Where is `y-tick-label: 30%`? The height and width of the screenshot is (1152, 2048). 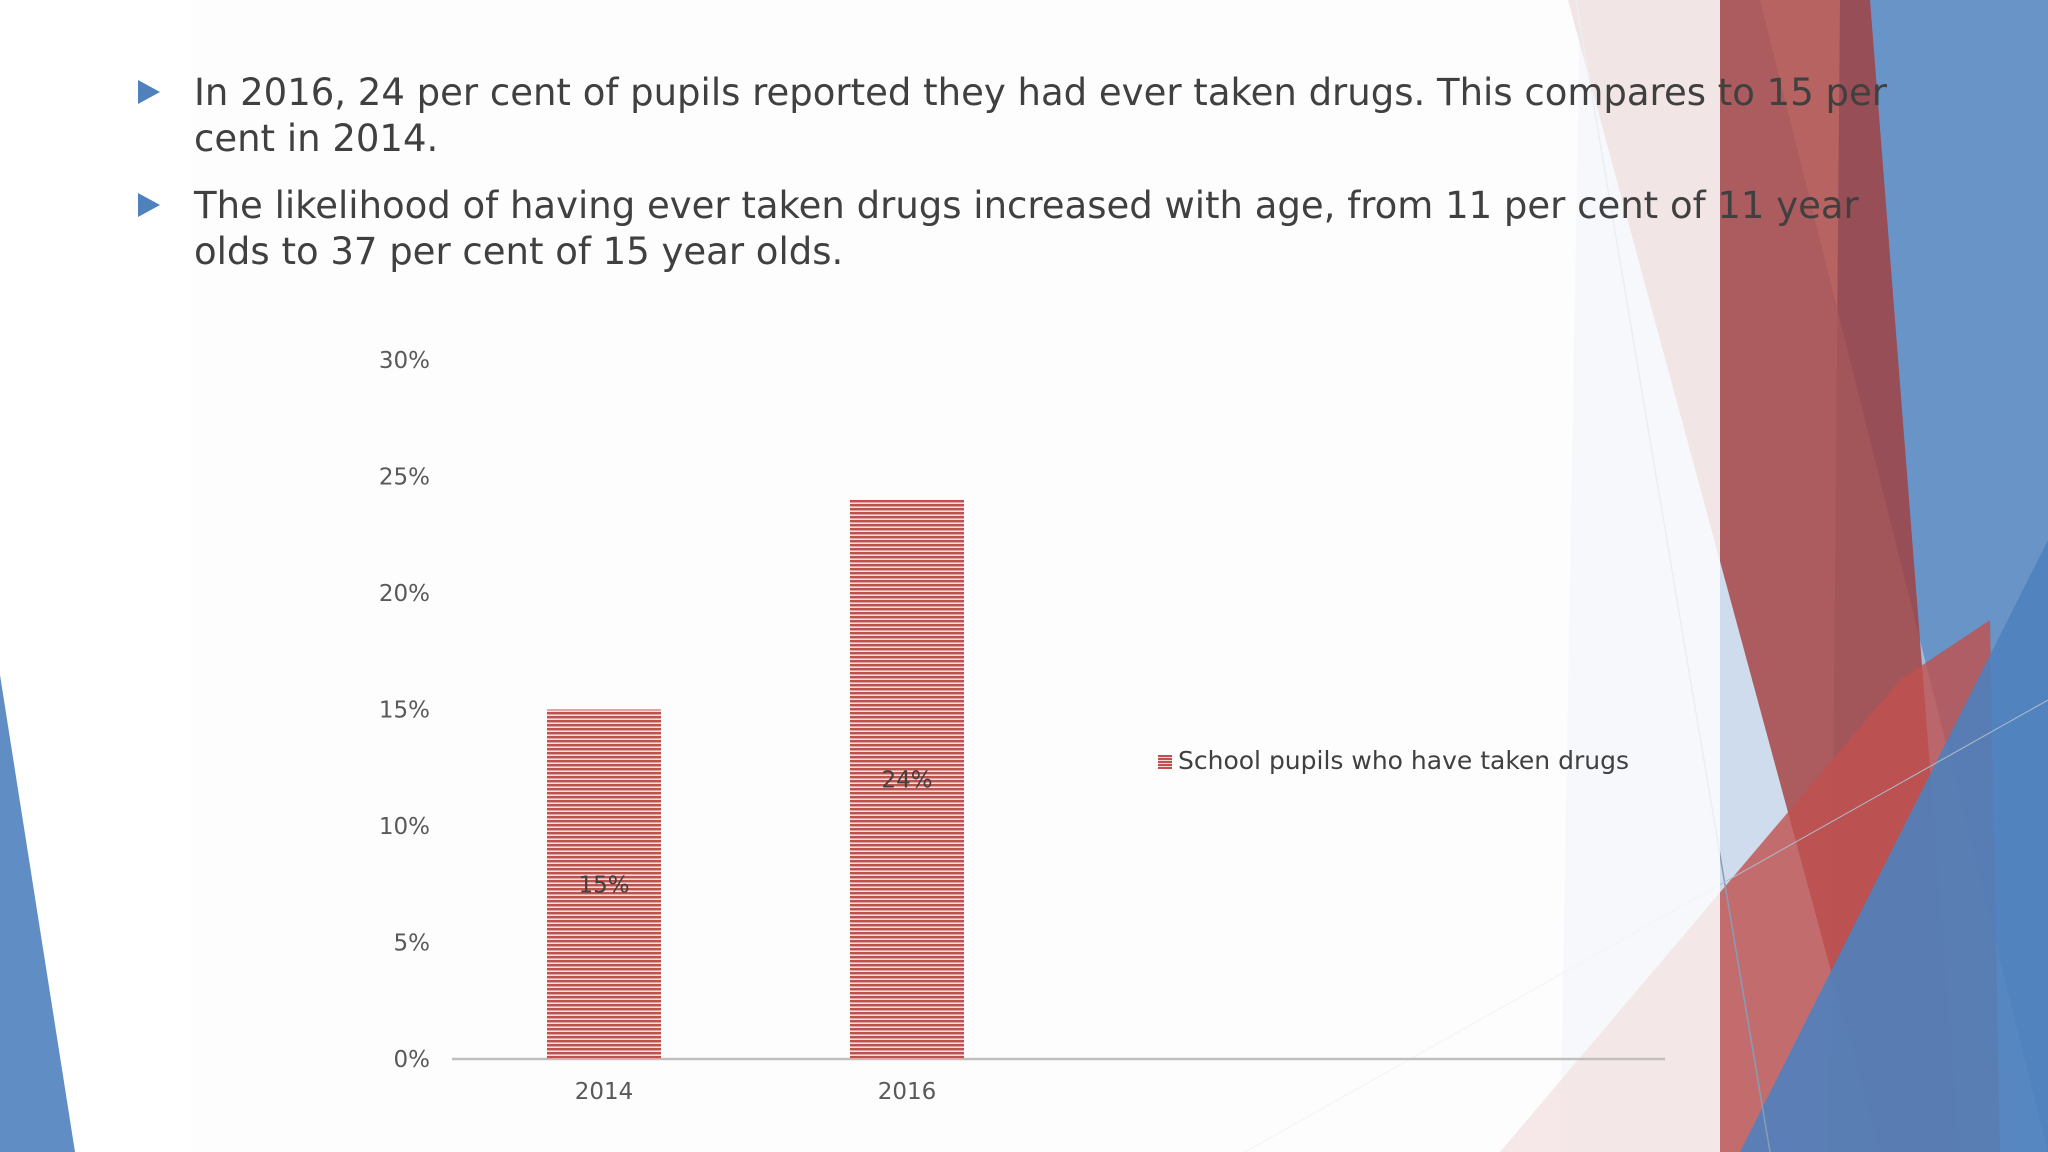
y-tick-label: 30% is located at coordinates (404, 361).